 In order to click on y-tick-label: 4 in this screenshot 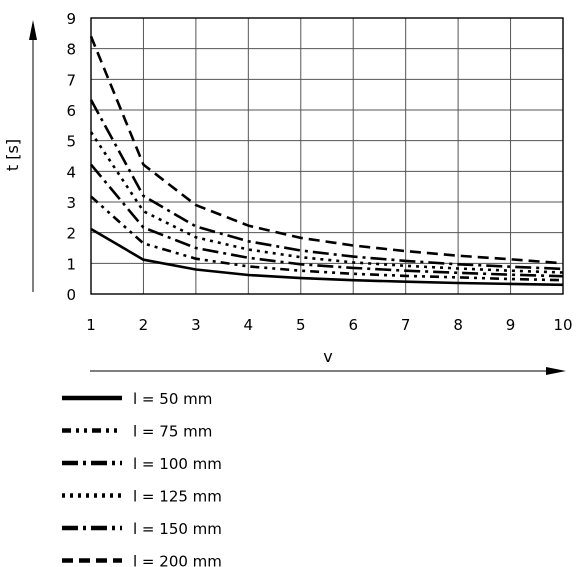, I will do `click(71, 172)`.